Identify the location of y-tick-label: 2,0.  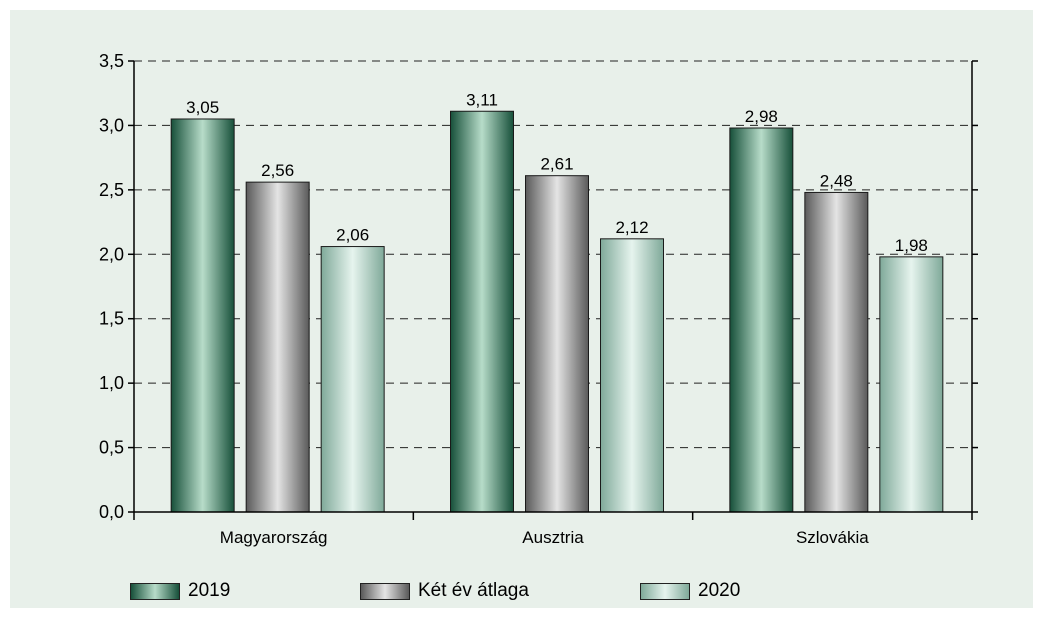
(111, 254).